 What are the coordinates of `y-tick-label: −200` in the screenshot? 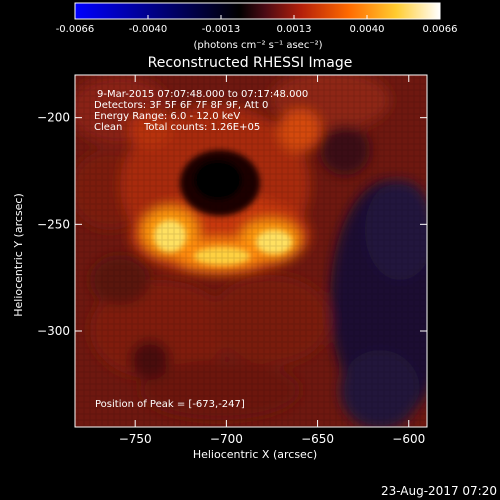 It's located at (53, 118).